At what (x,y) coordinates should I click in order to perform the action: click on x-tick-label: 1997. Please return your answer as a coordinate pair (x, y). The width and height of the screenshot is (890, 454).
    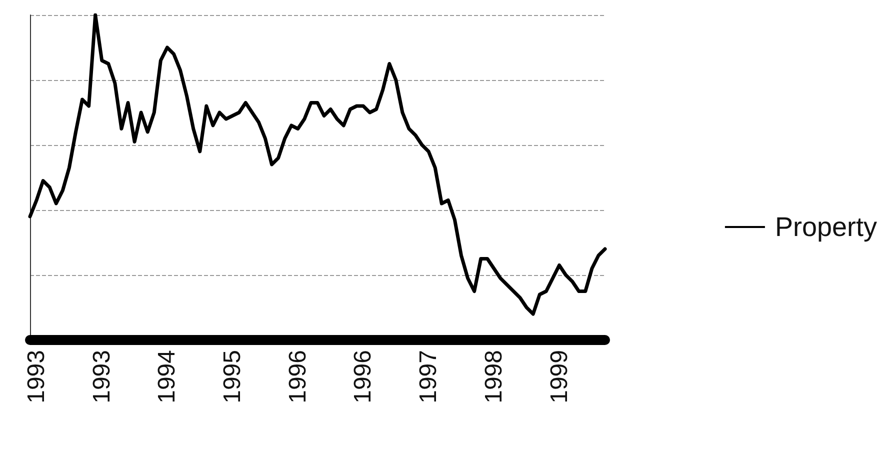
    Looking at the image, I should click on (428, 377).